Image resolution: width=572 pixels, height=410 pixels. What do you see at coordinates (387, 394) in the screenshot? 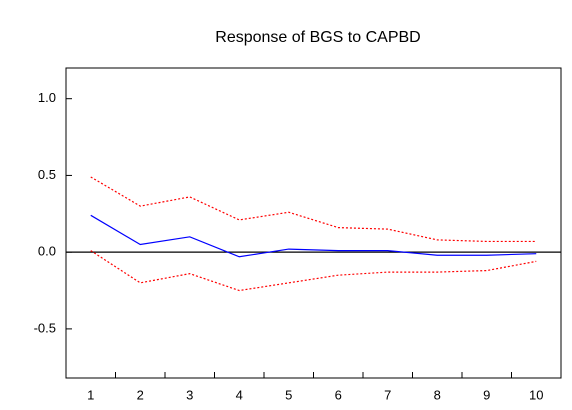
I see `x-tick-label: 7` at bounding box center [387, 394].